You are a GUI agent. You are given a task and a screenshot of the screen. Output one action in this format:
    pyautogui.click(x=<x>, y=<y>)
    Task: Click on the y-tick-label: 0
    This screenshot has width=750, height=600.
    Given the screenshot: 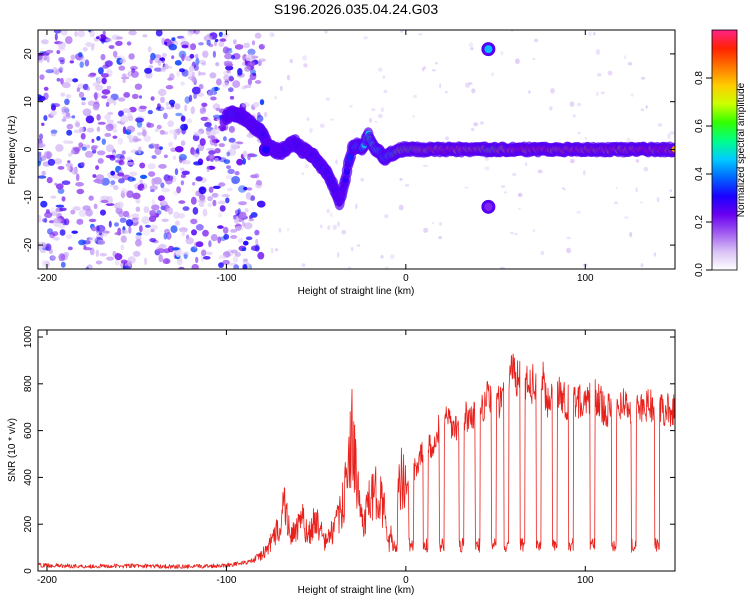 What is the action you would take?
    pyautogui.click(x=28, y=571)
    